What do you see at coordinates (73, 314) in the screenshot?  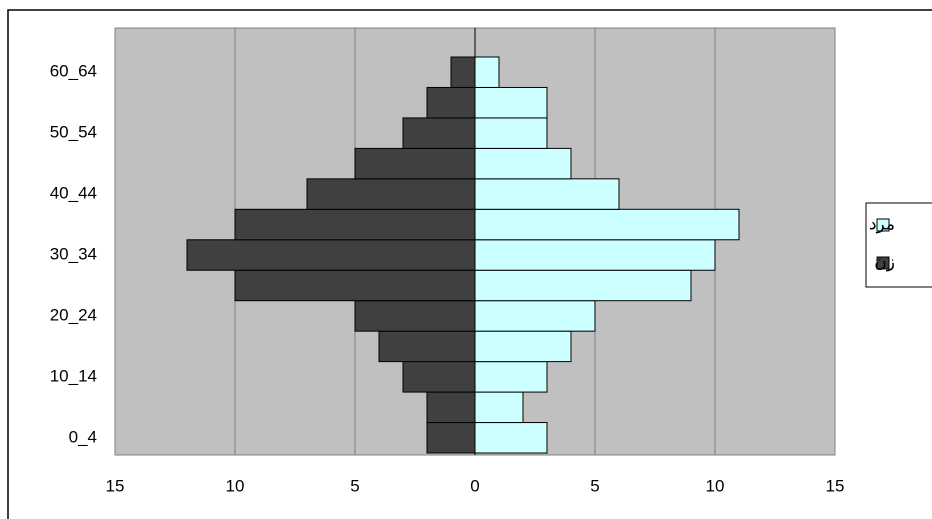 I see `y-tick-label: 20_24` at bounding box center [73, 314].